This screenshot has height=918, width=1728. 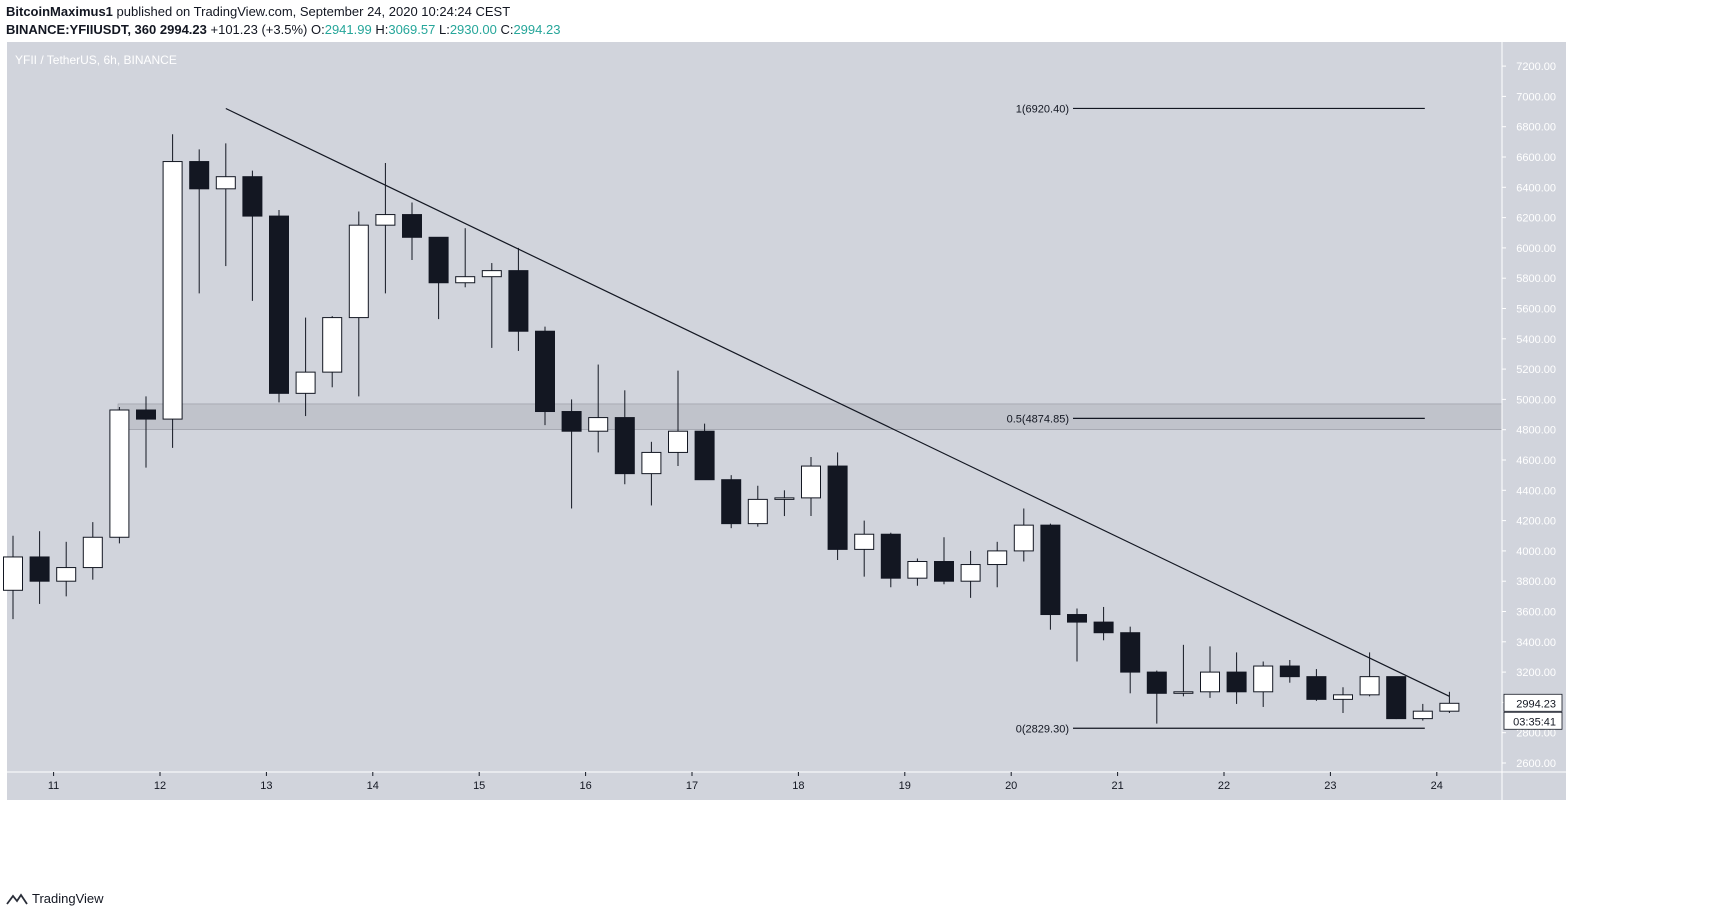 What do you see at coordinates (373, 786) in the screenshot?
I see `x-tick-label: 14` at bounding box center [373, 786].